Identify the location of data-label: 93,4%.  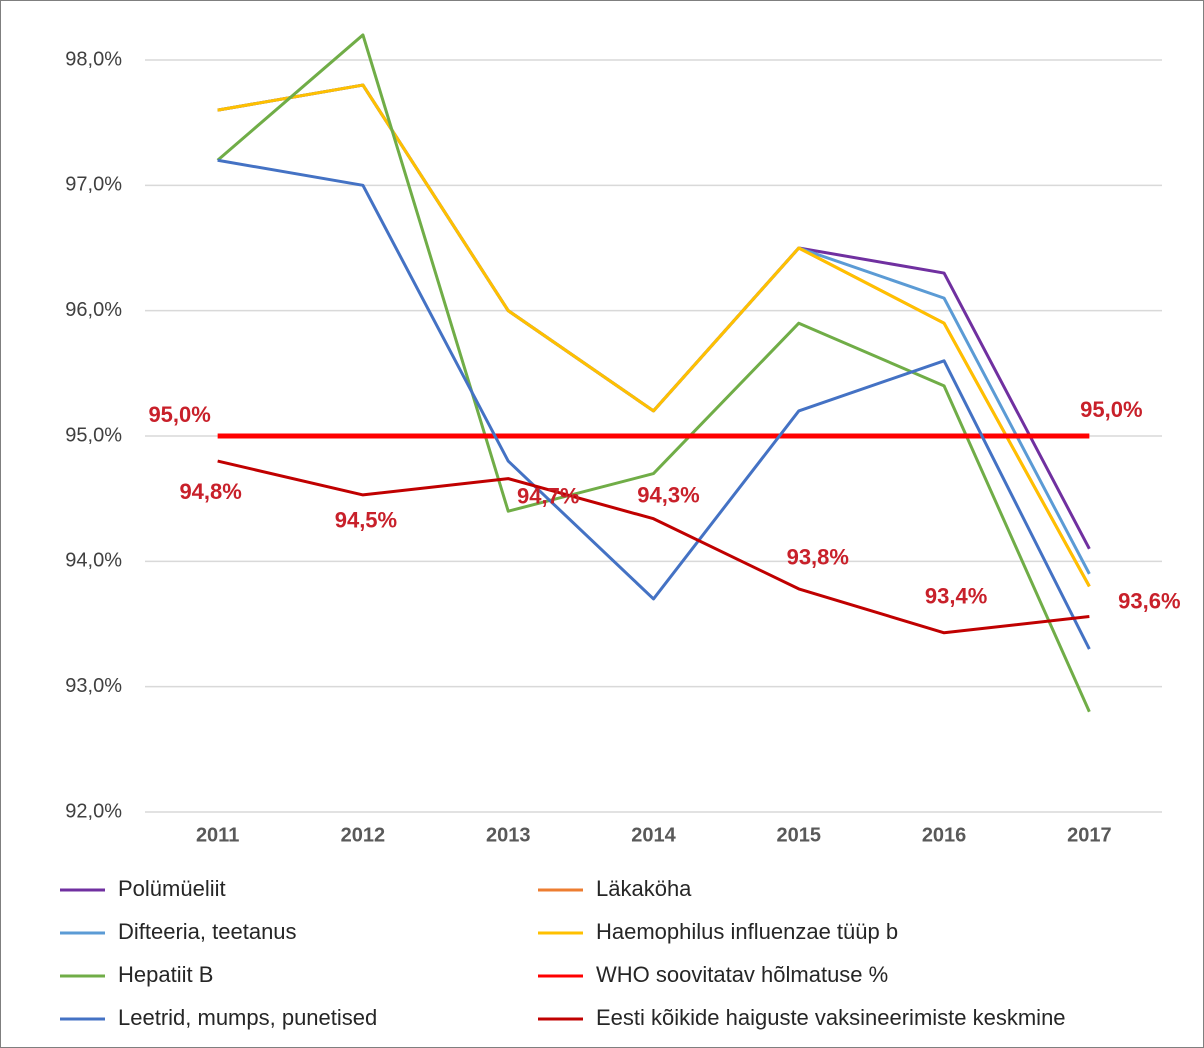
(956, 596).